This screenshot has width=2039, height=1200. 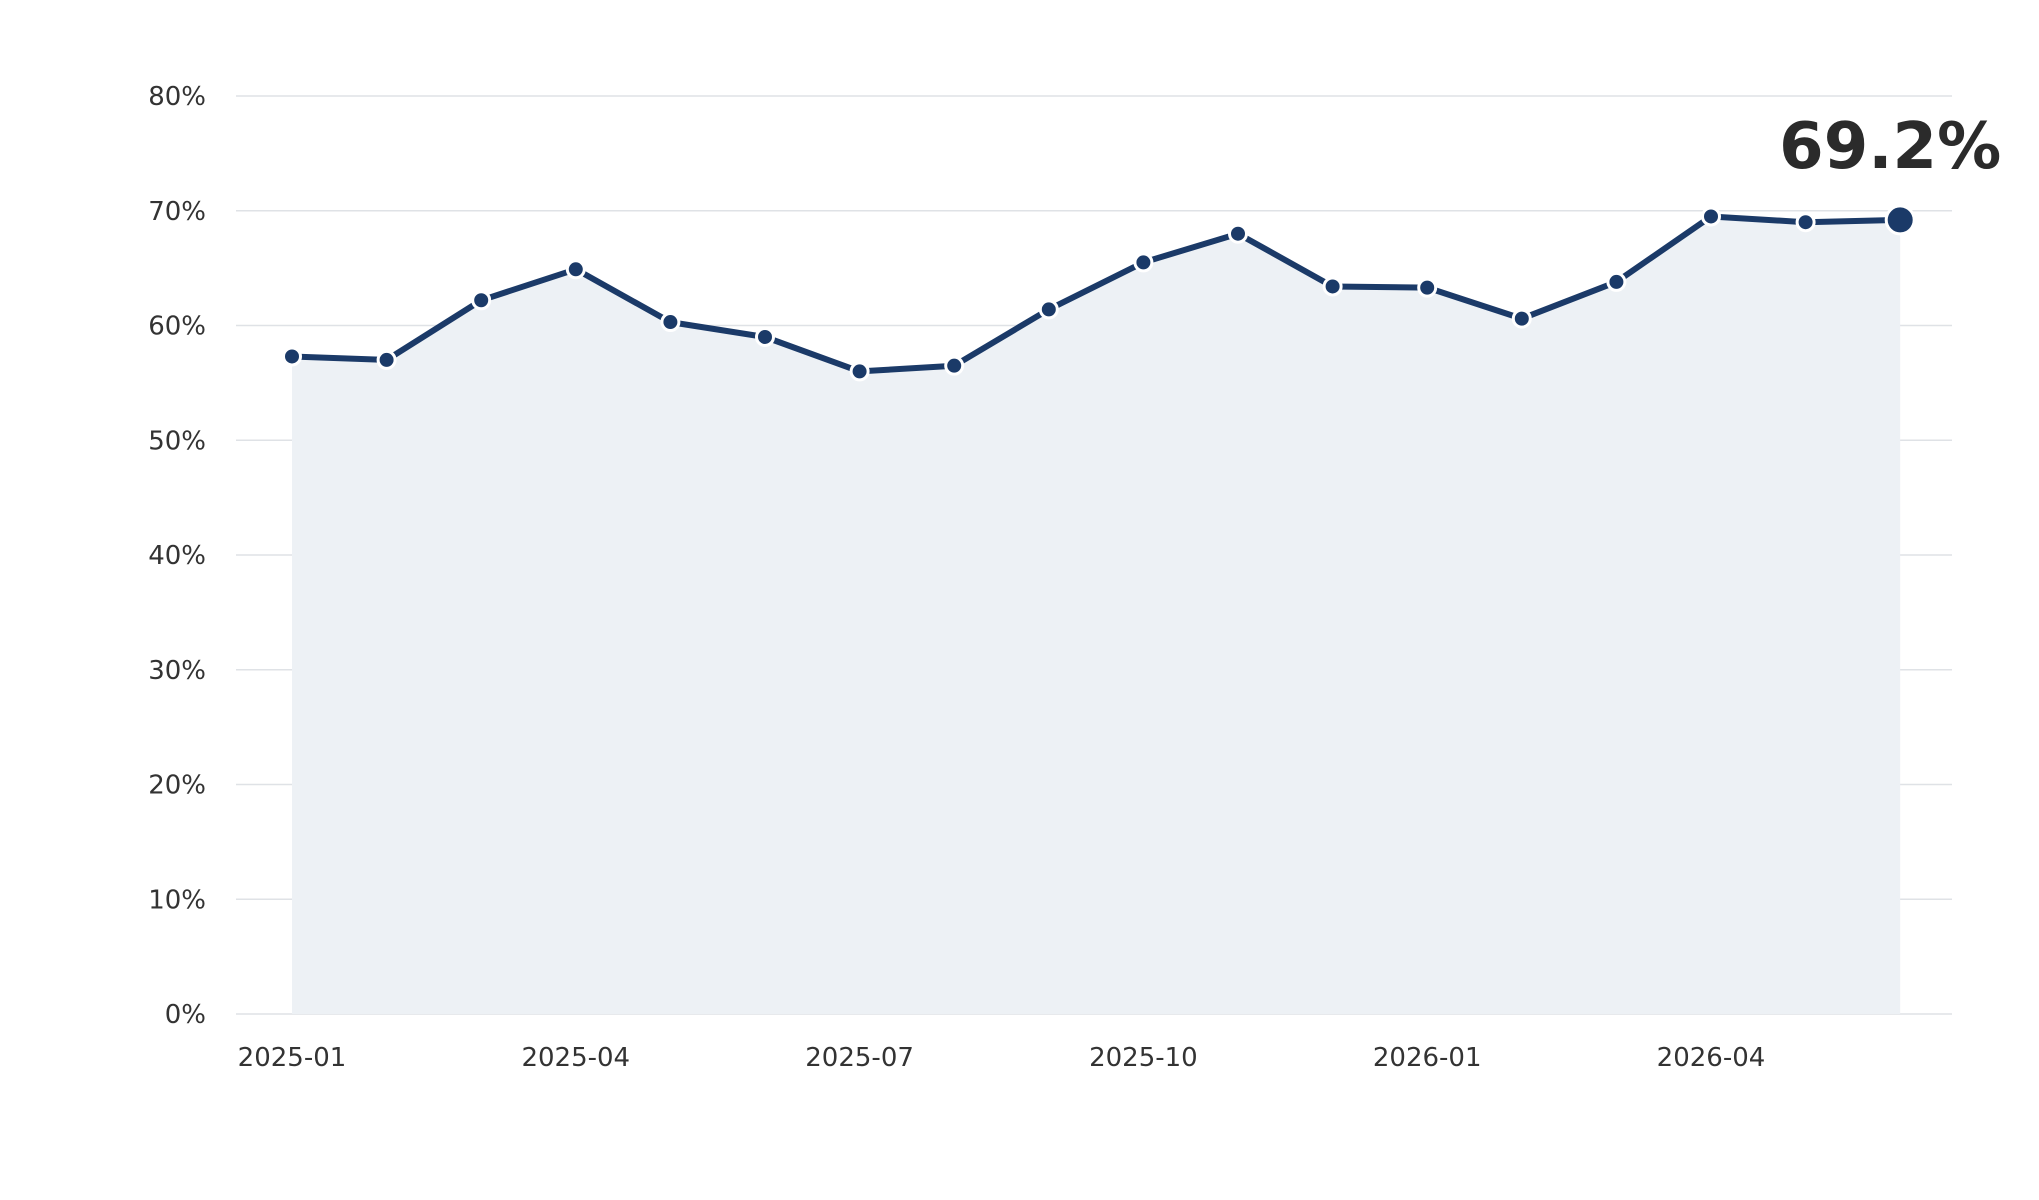 I want to click on y-tick-label: 70%, so click(x=177, y=212).